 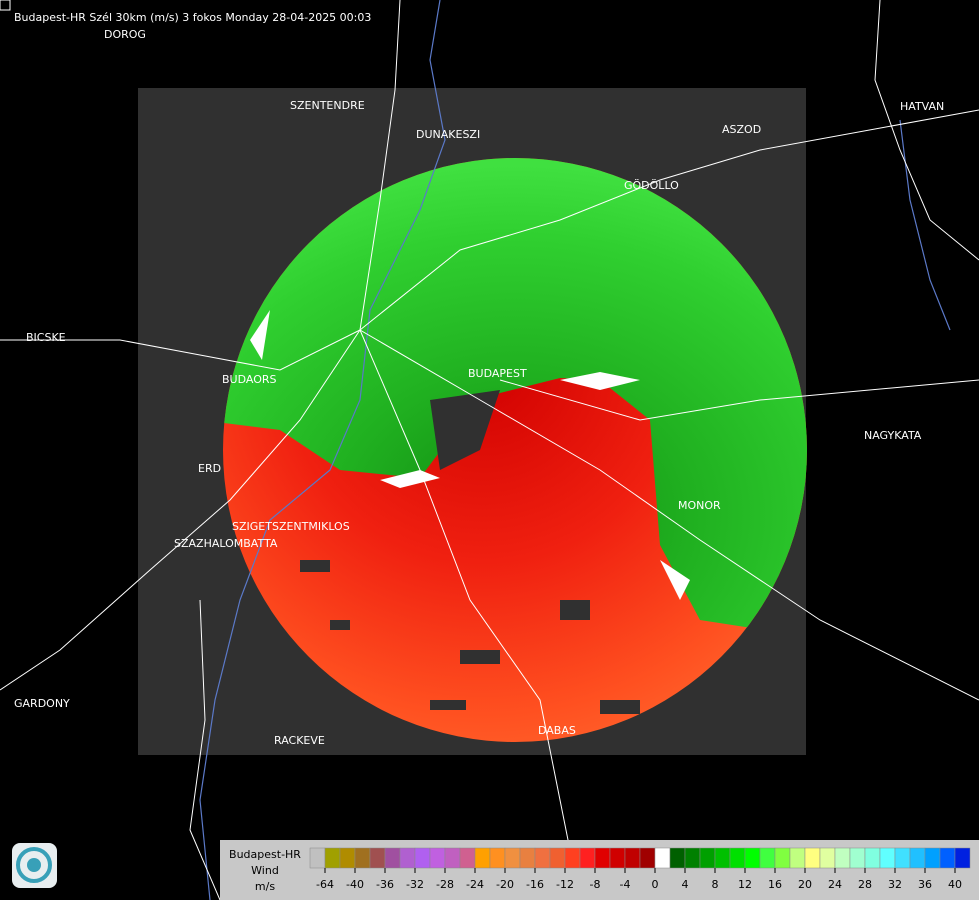 I want to click on place-label: BUDAPEST, so click(x=497, y=373).